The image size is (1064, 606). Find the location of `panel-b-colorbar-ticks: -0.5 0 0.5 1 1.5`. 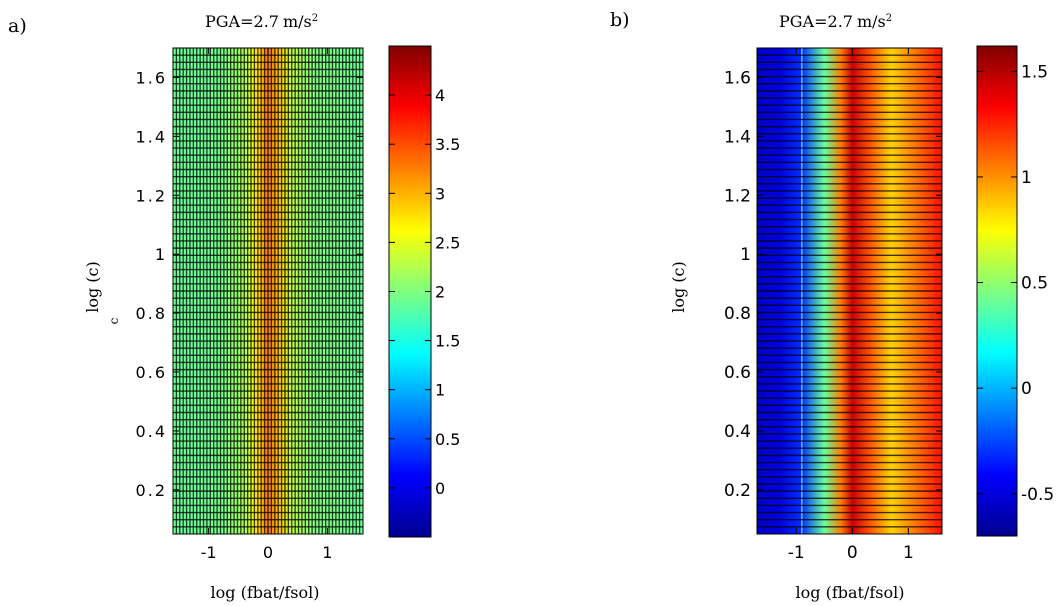

panel-b-colorbar-ticks: -0.5 0 0.5 1 1.5 is located at coordinates (1015, 283).